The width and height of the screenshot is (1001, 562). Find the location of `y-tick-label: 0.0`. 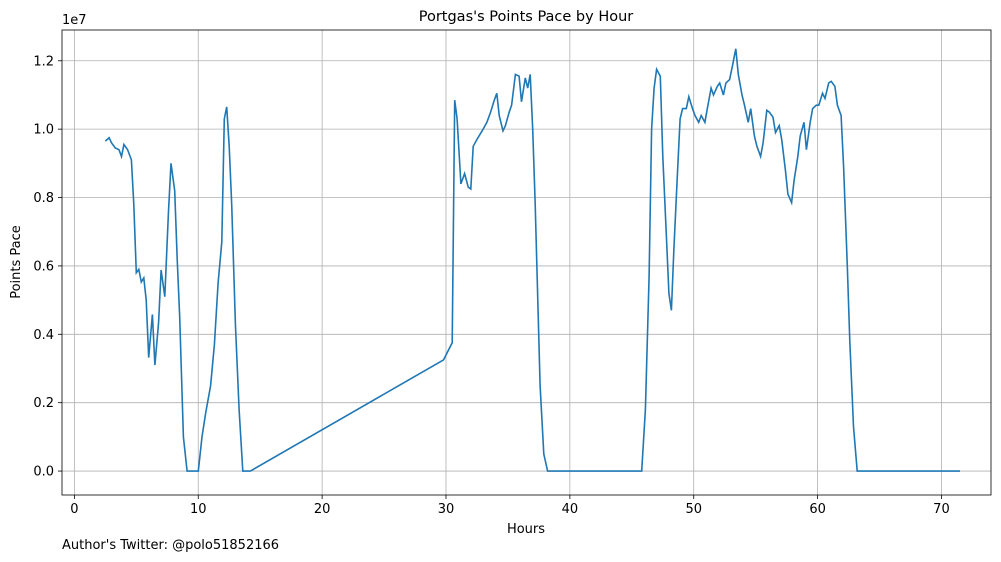

y-tick-label: 0.0 is located at coordinates (43, 472).